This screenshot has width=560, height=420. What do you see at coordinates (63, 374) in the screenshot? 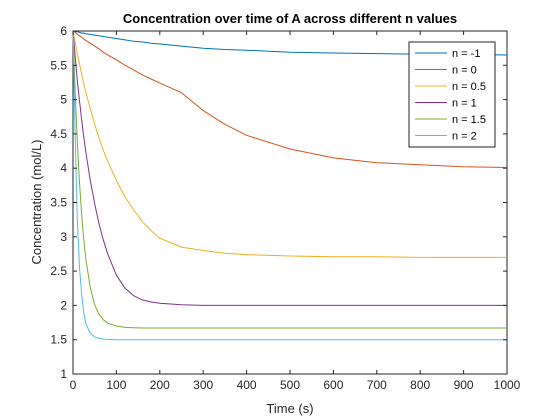
I see `y-tick-label: 1` at bounding box center [63, 374].